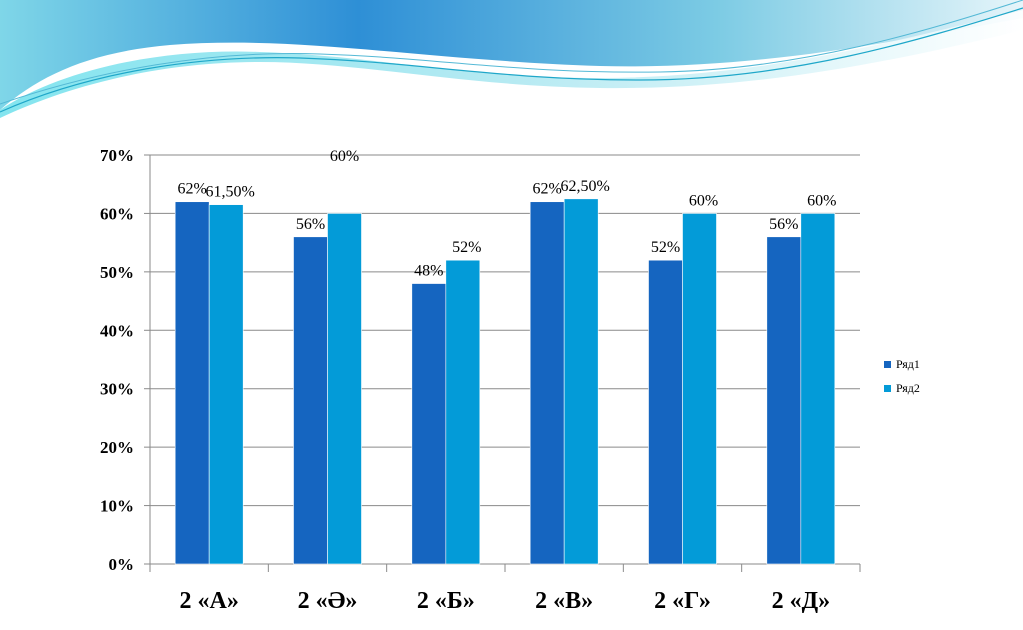 The height and width of the screenshot is (630, 1023). I want to click on y-tick-label: 50%, so click(117, 272).